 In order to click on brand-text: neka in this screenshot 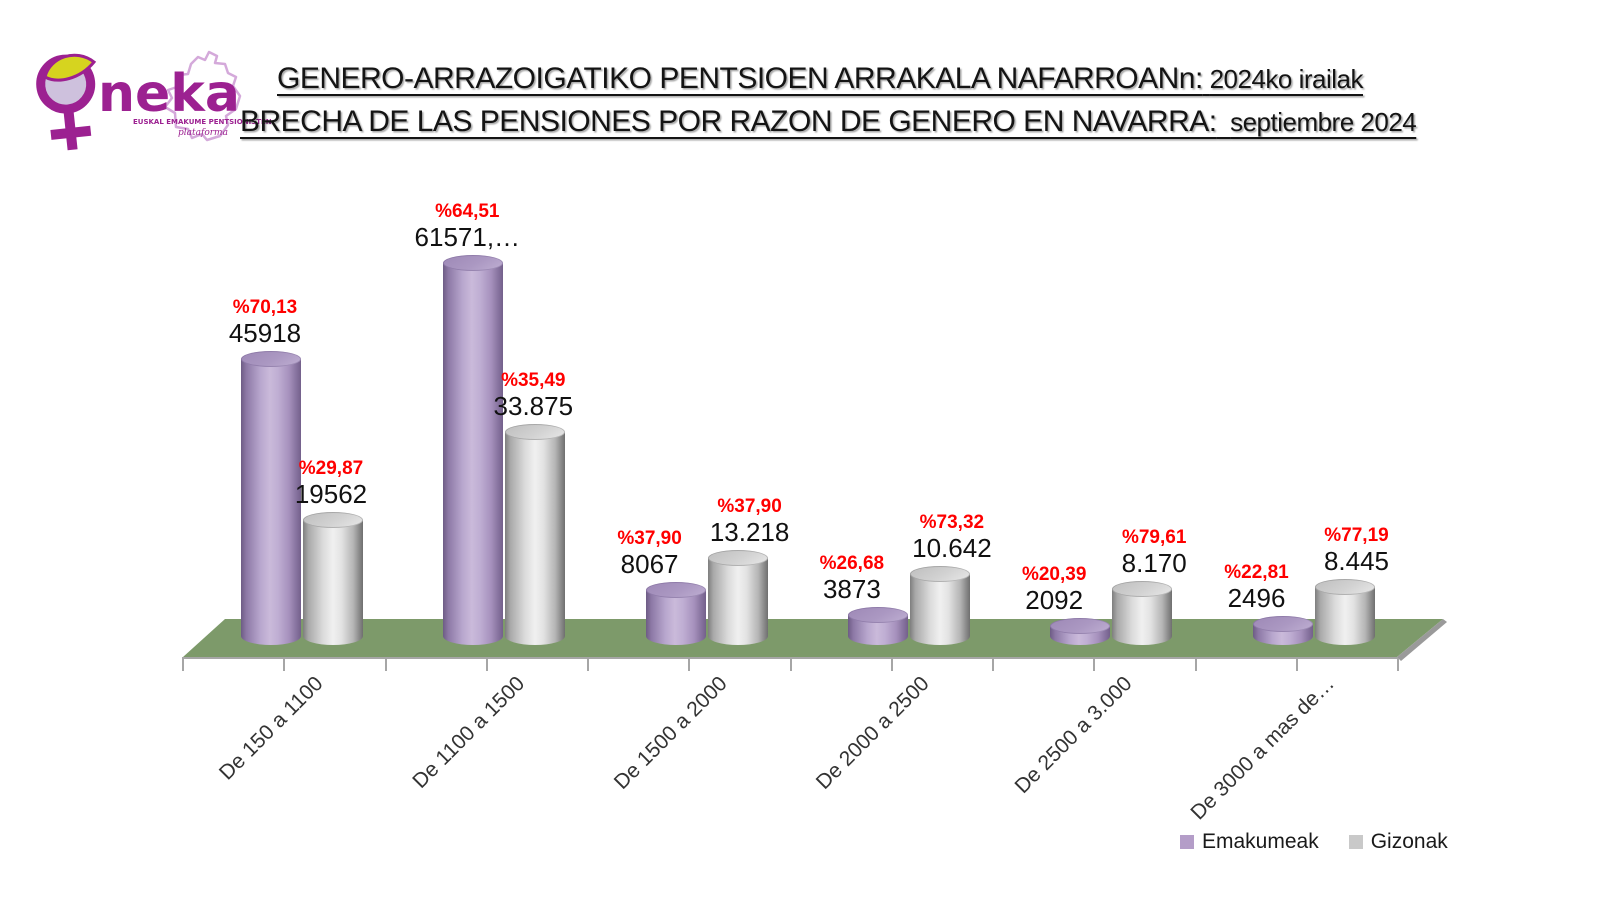, I will do `click(169, 94)`.